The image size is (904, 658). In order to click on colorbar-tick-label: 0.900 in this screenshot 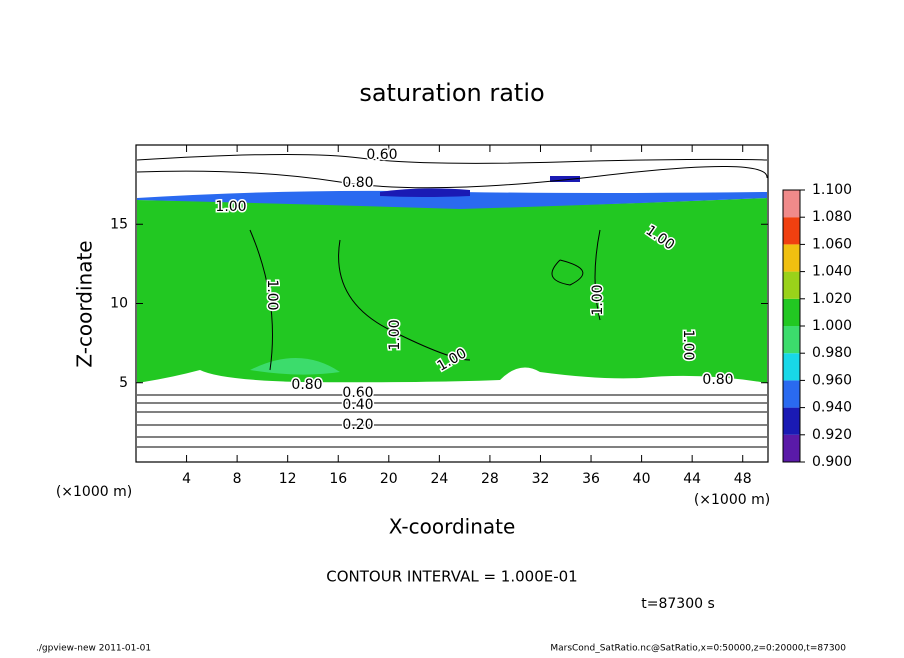, I will do `click(832, 462)`.